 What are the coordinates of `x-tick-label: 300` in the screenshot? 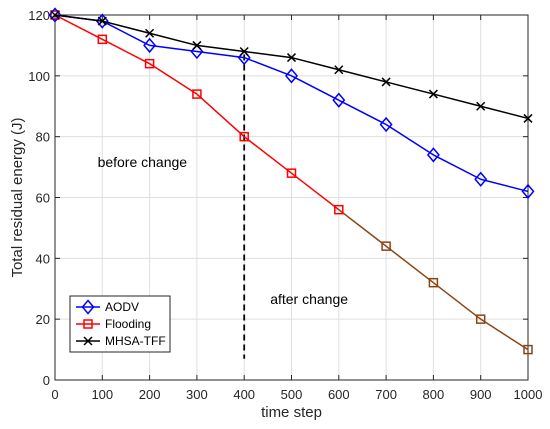 It's located at (197, 394).